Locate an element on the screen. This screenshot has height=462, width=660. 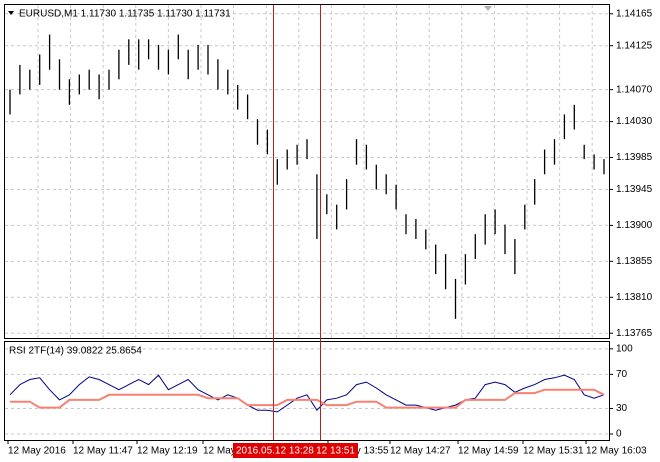
cursor-time-box: 2016.05.12 13:28 is located at coordinates (275, 450).